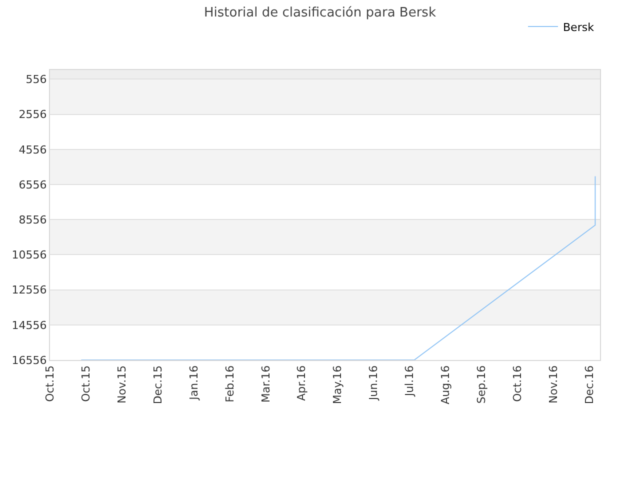 The width and height of the screenshot is (640, 480). I want to click on x-tick-label: Feb.16, so click(229, 383).